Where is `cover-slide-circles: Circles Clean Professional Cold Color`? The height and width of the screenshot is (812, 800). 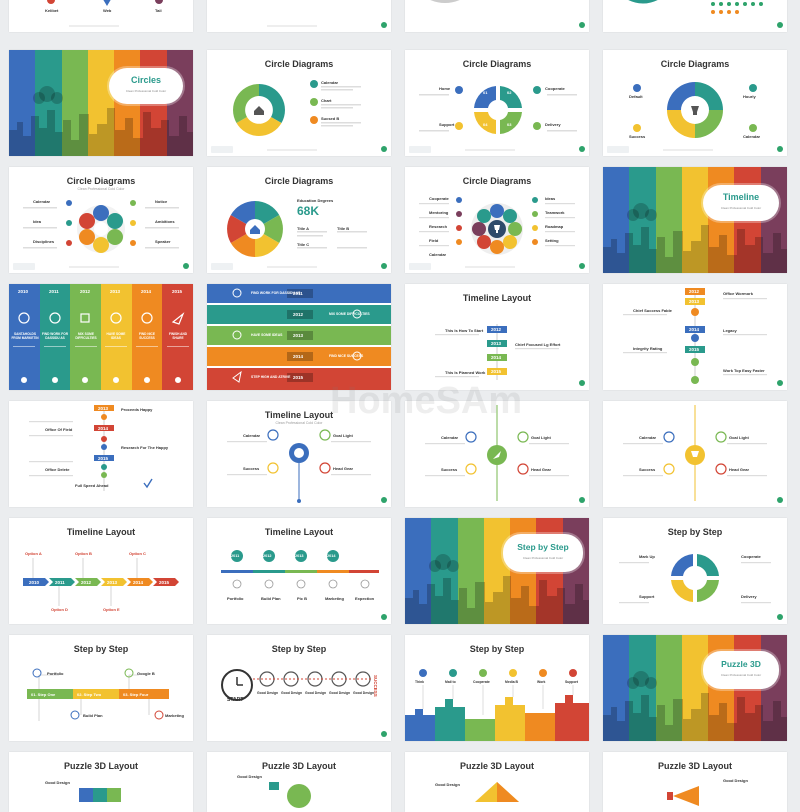
cover-slide-circles: Circles Clean Professional Cold Color is located at coordinates (101, 103).